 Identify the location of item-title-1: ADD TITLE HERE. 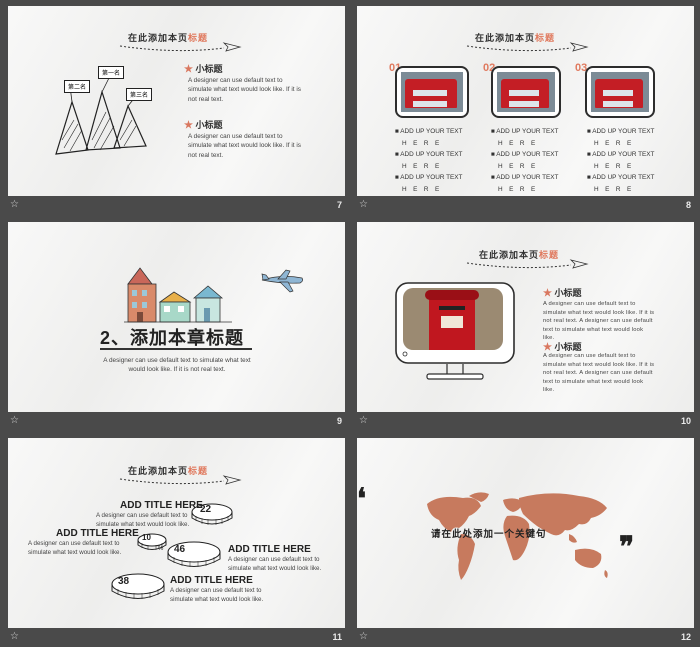
(161, 505).